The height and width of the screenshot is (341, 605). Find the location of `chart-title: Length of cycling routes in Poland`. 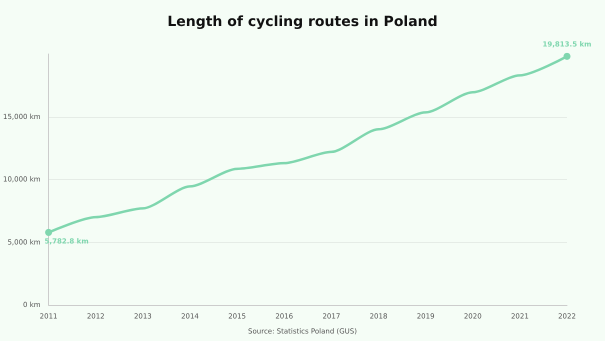

chart-title: Length of cycling routes in Poland is located at coordinates (302, 22).